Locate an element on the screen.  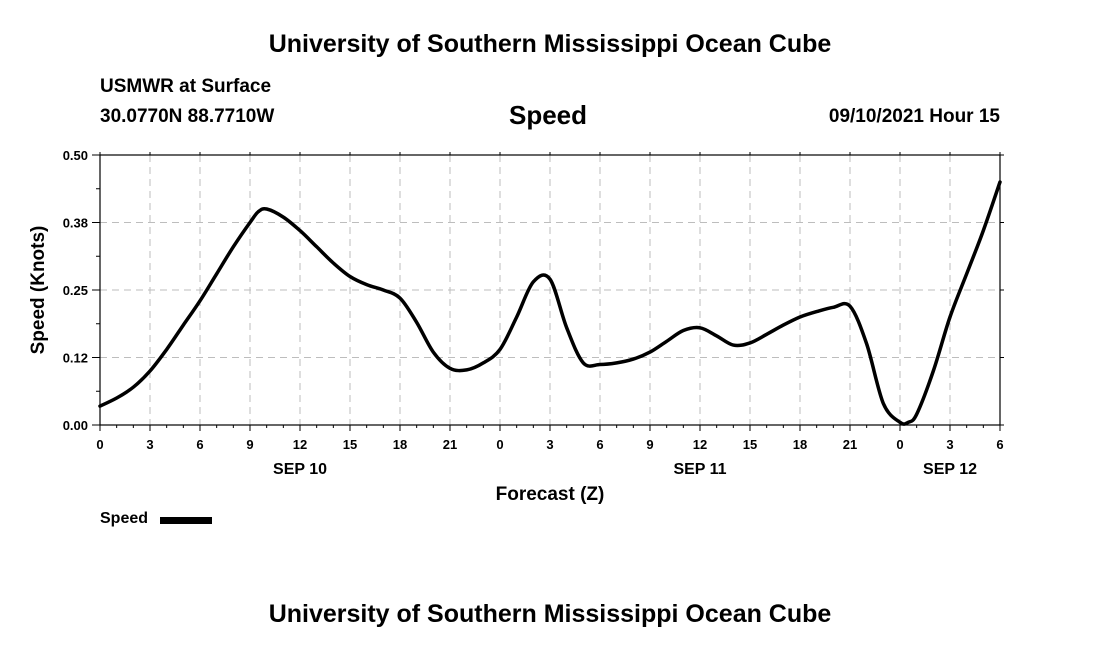
y-tick-labels: 0.00 0.12 0.25 0.38 0.50 is located at coordinates (75, 290).